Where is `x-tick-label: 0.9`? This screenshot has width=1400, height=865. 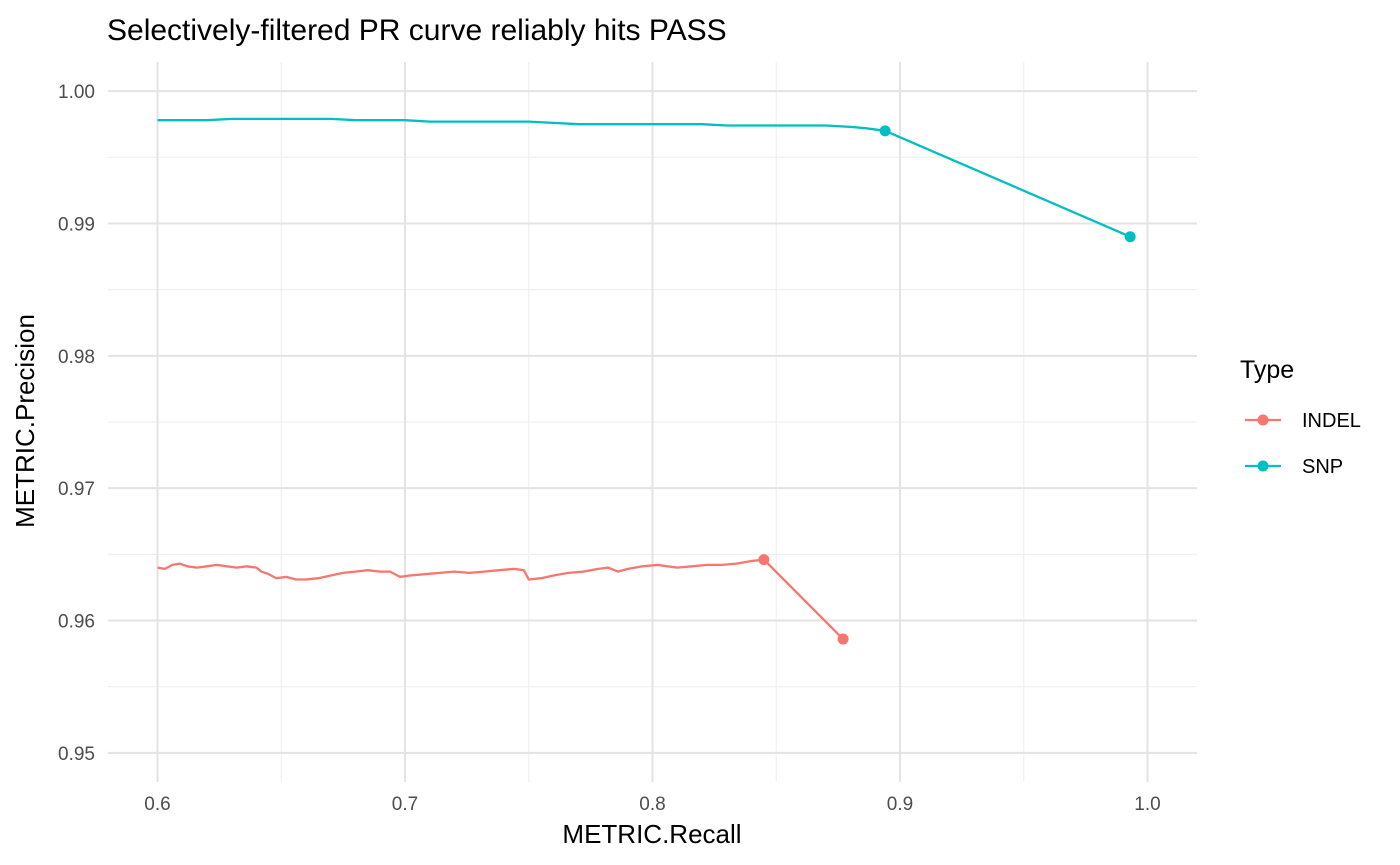 x-tick-label: 0.9 is located at coordinates (900, 804).